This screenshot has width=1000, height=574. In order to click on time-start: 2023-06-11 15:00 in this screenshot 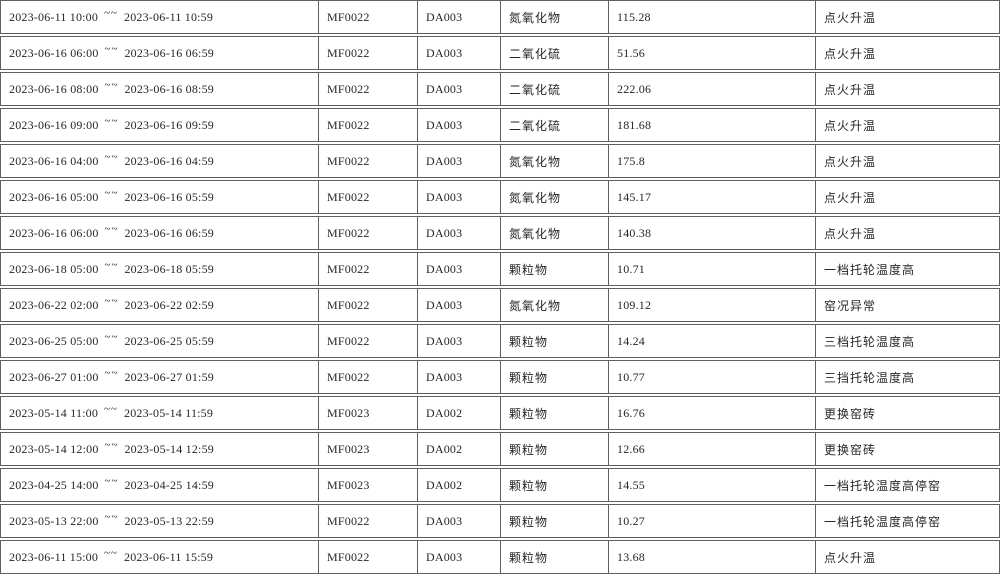, I will do `click(54, 556)`.